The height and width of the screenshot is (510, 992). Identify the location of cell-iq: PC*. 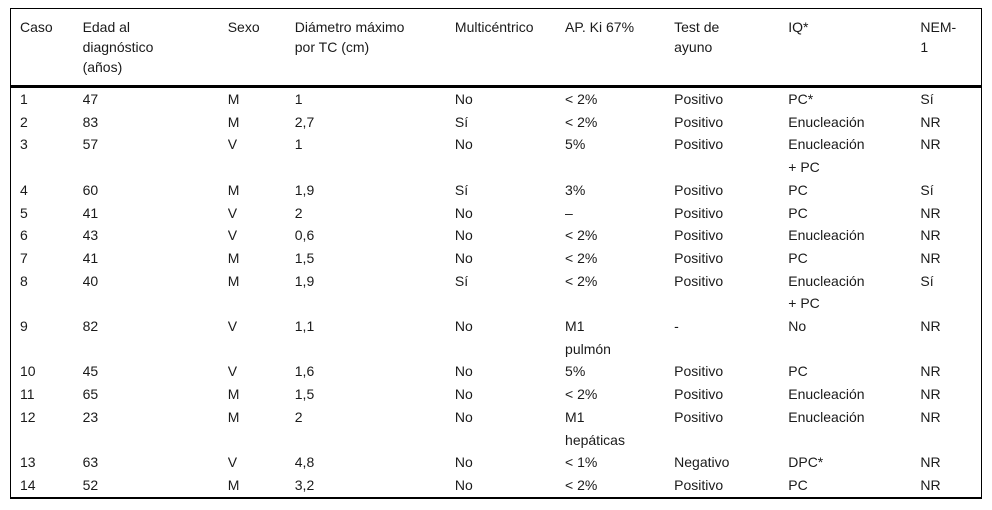
(801, 99).